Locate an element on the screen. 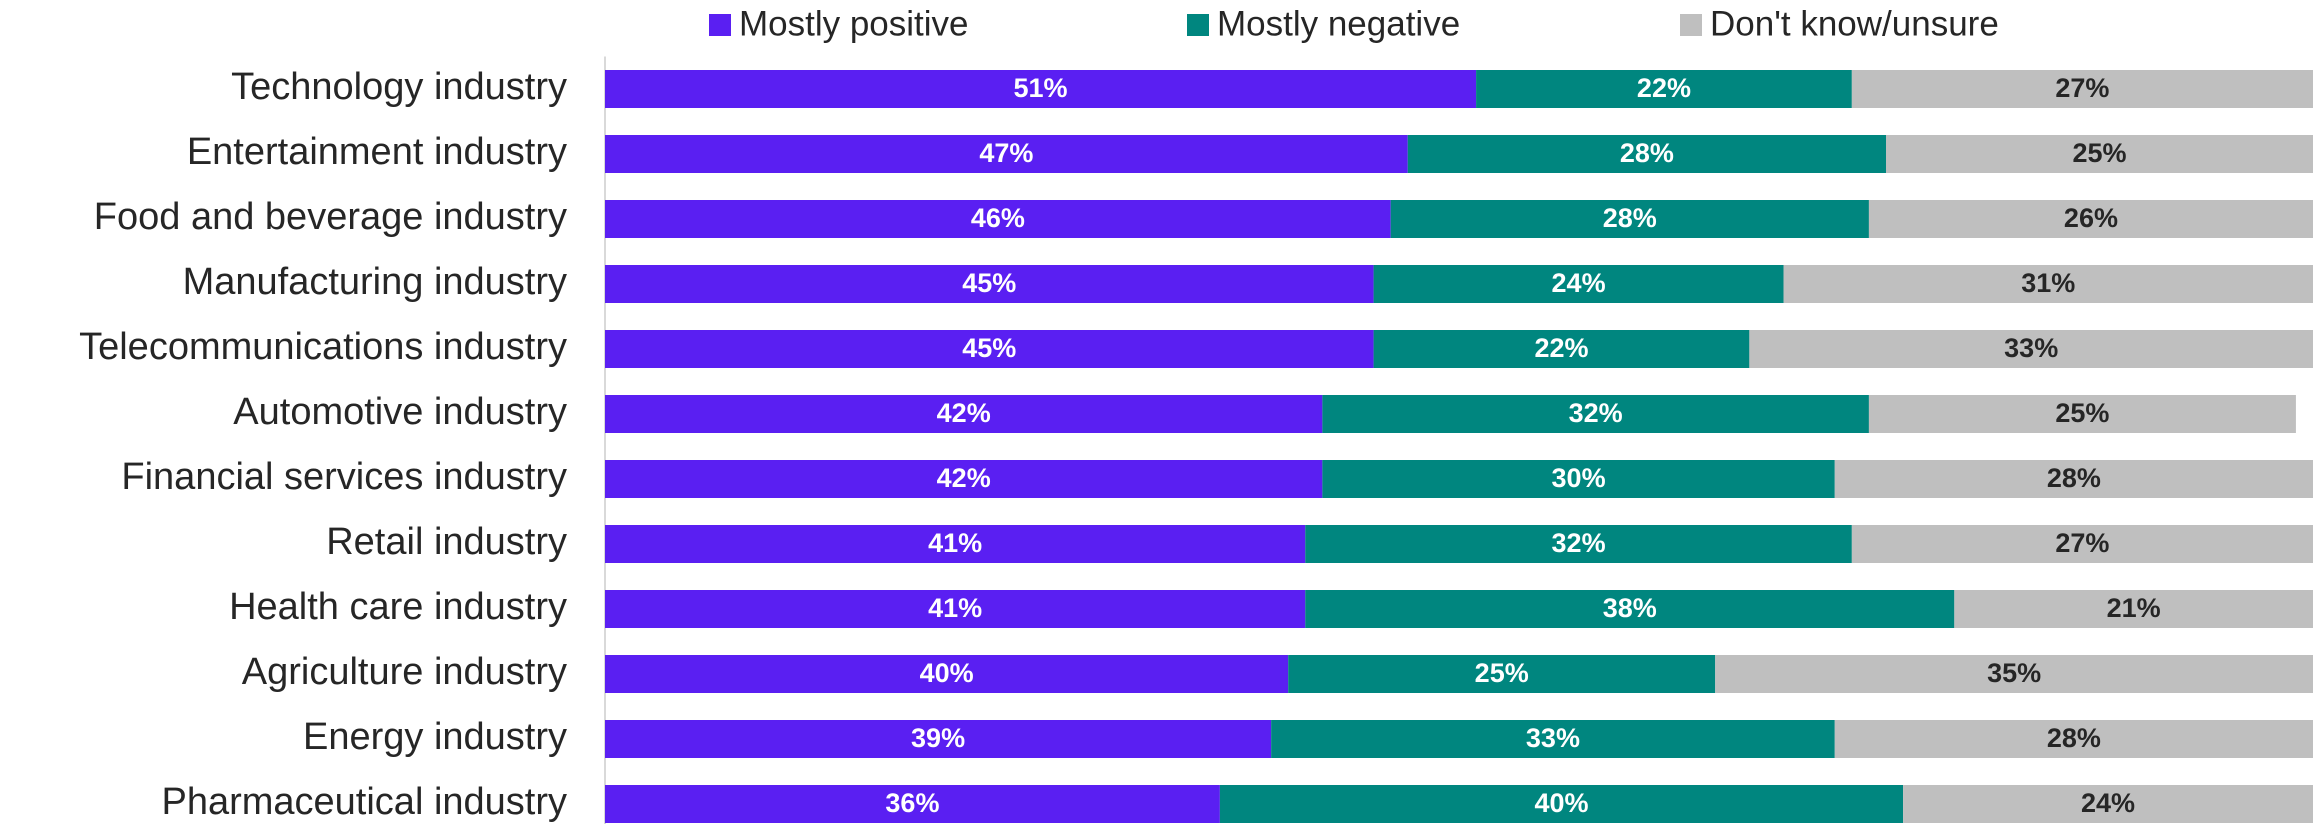  value-label: 38% is located at coordinates (1630, 608).